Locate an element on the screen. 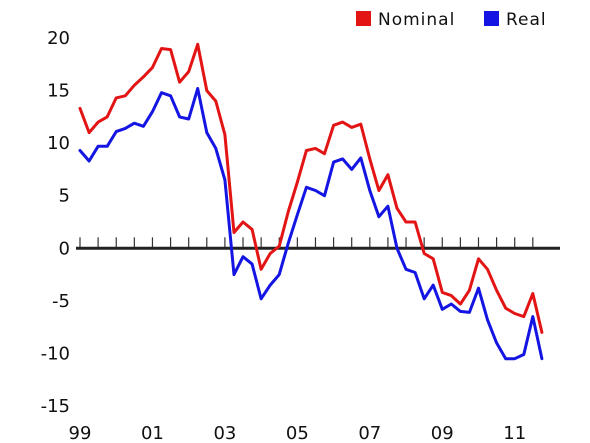  x-tick-label: 01 is located at coordinates (152, 433).